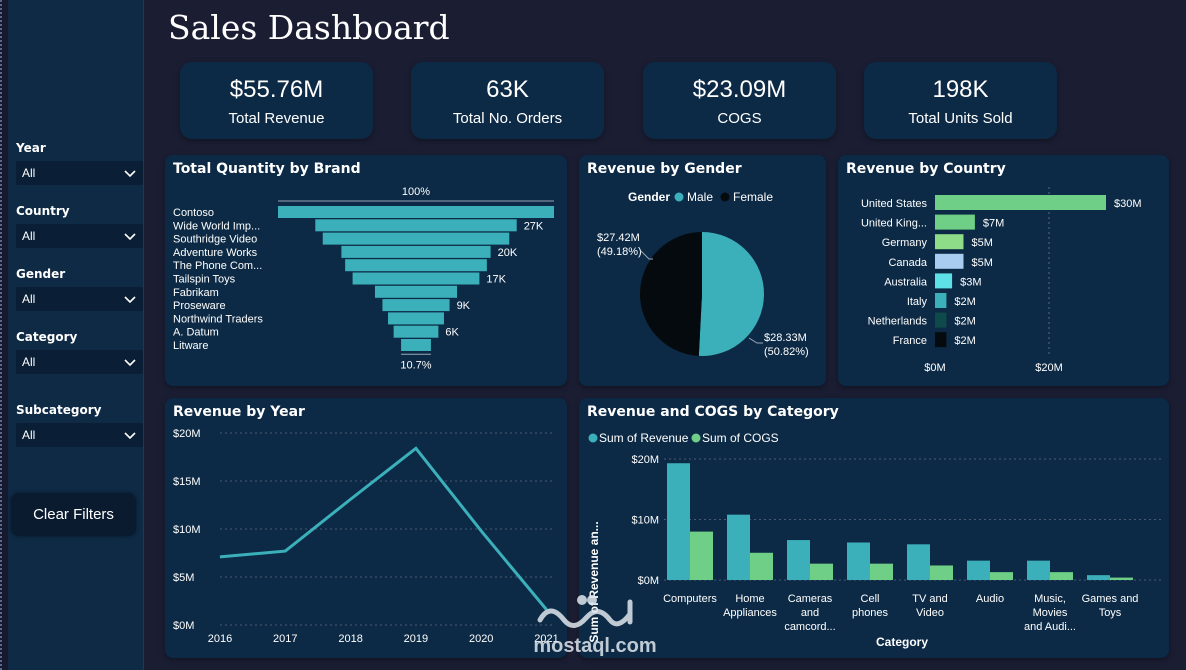 The image size is (1186, 670). I want to click on clear-filters-button: Clear Filters, so click(73, 514).